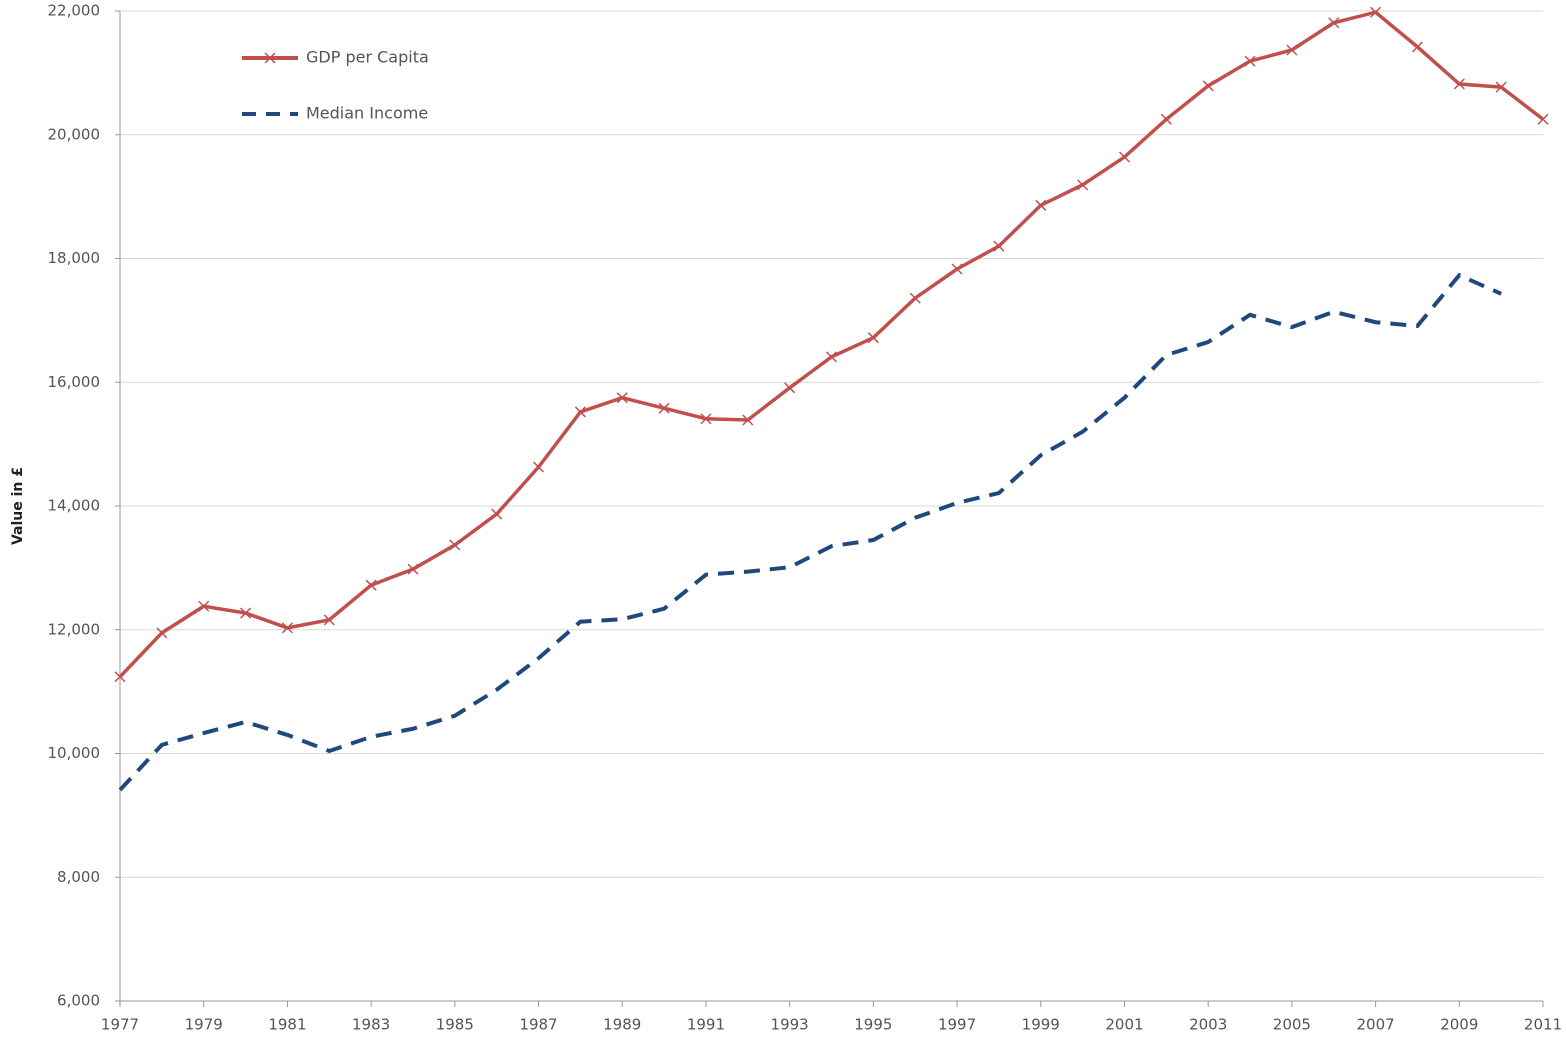 This screenshot has width=1566, height=1042. What do you see at coordinates (367, 57) in the screenshot?
I see `legend-label: GDP per Capita` at bounding box center [367, 57].